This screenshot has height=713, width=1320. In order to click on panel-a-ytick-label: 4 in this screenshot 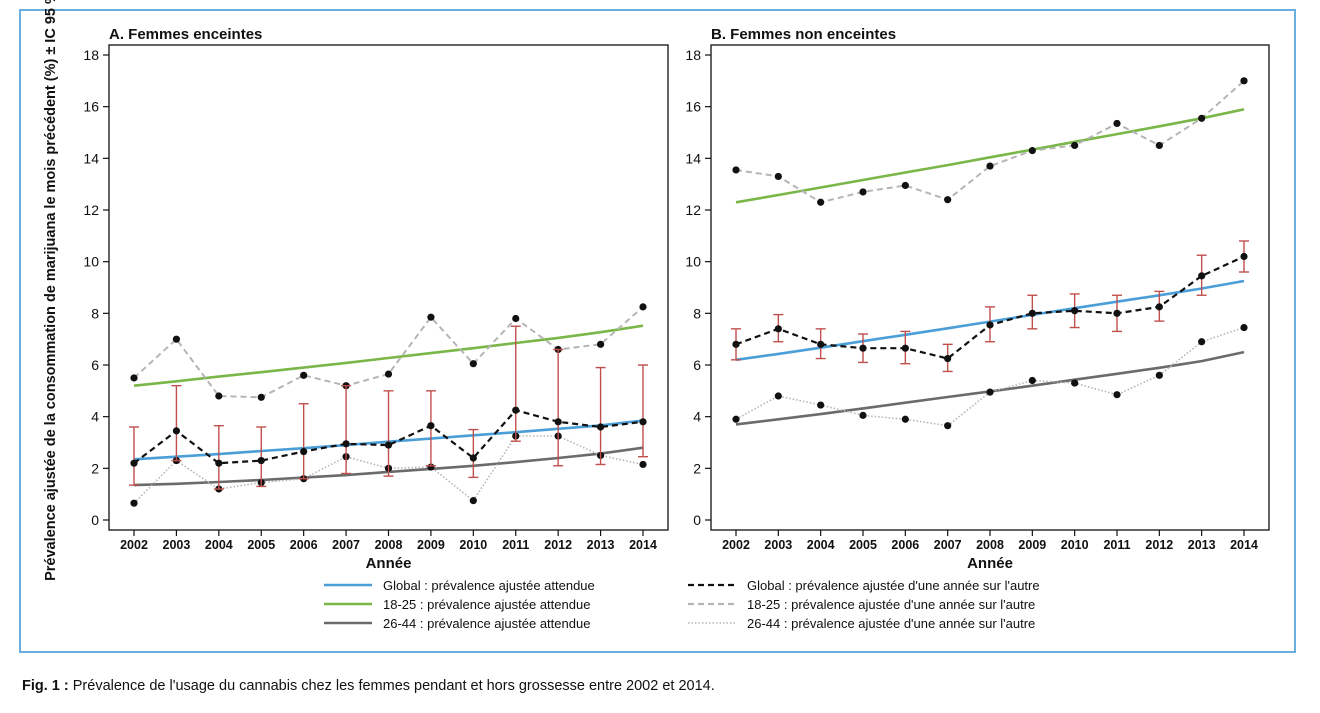, I will do `click(95, 417)`.